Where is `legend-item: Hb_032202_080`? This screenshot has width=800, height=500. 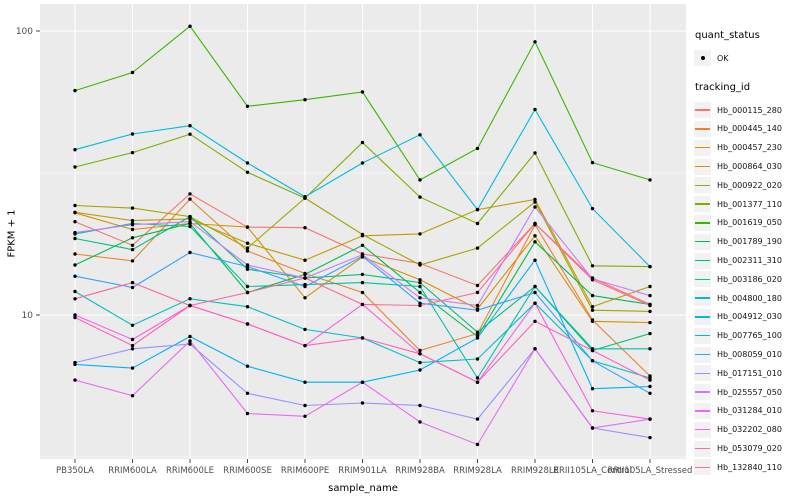
legend-item: Hb_032202_080 is located at coordinates (747, 429).